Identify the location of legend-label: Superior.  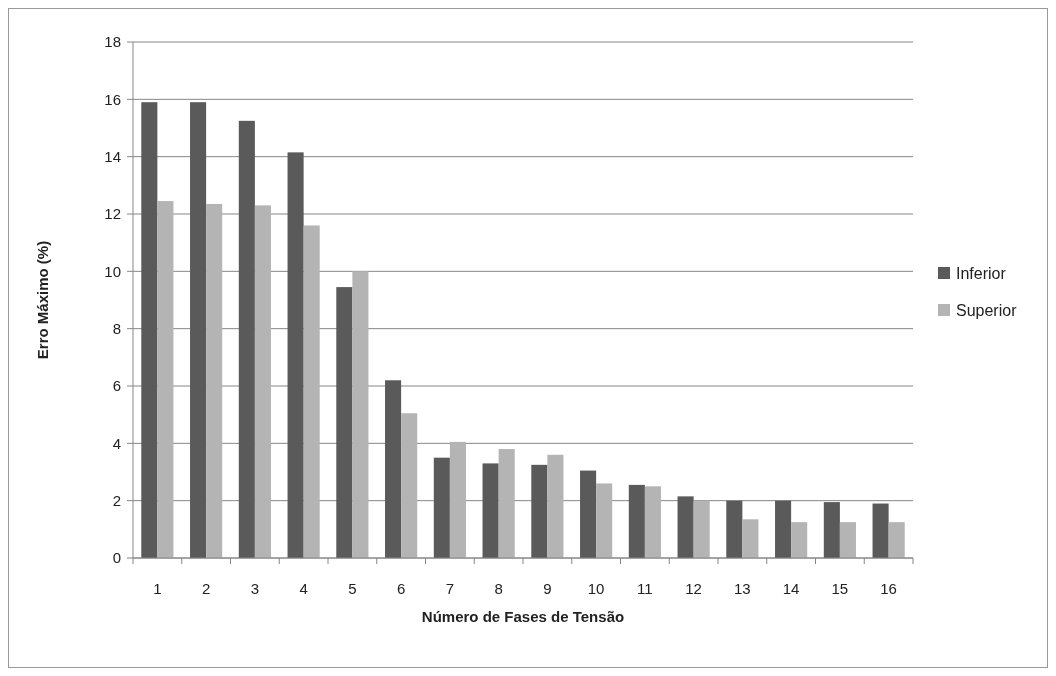
(987, 310).